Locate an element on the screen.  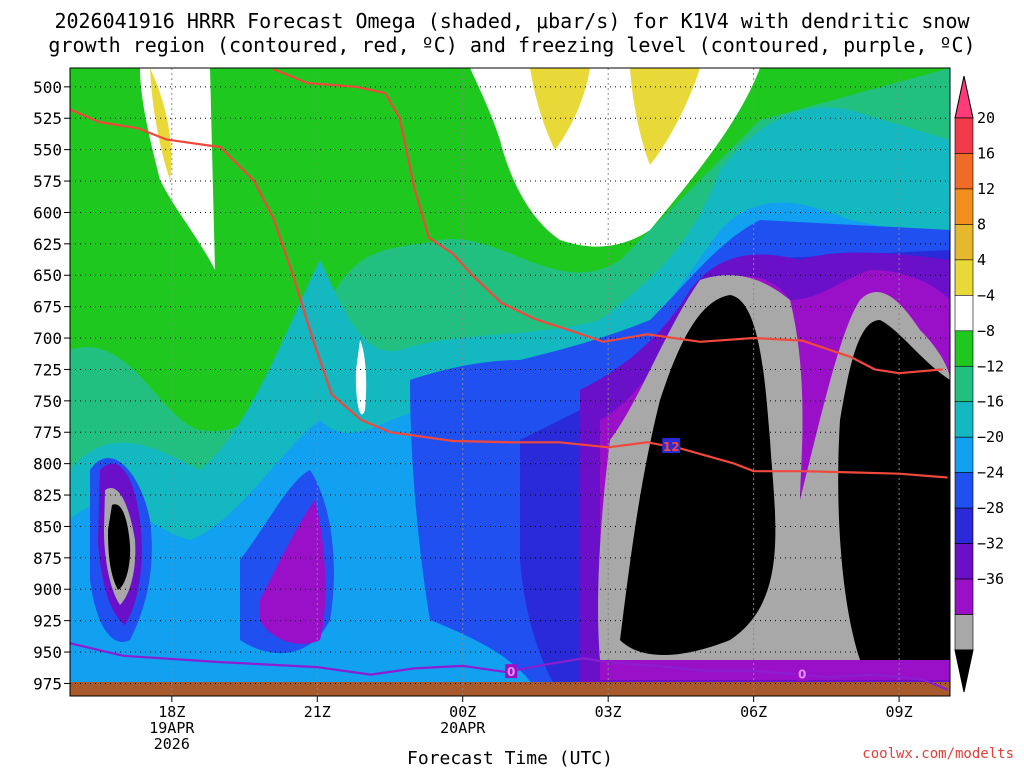
colorbar-label: 8 is located at coordinates (981, 224).